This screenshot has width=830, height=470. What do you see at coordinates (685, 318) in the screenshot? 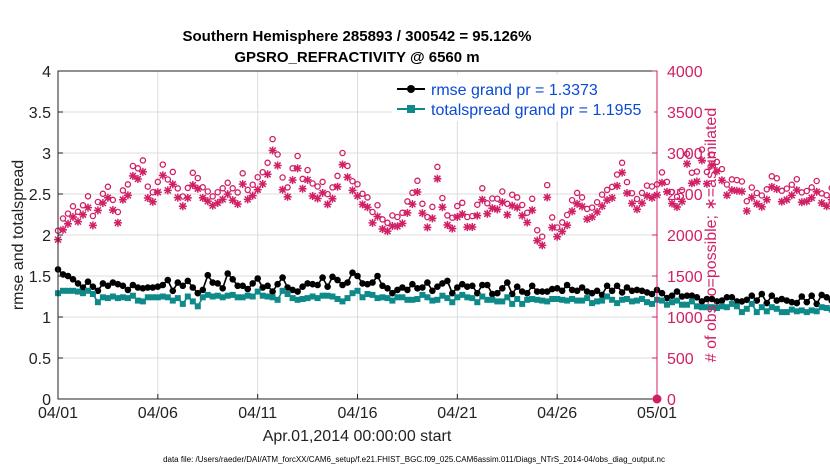
I see `y-right-tick-label: 1000` at bounding box center [685, 318].